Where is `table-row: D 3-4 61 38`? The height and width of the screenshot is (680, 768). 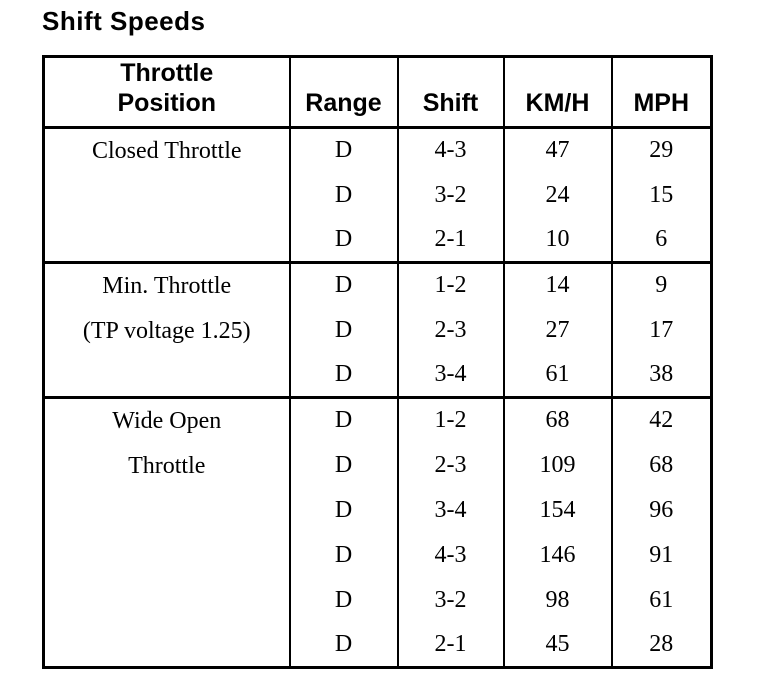
table-row: D 3-4 61 38 is located at coordinates (378, 375).